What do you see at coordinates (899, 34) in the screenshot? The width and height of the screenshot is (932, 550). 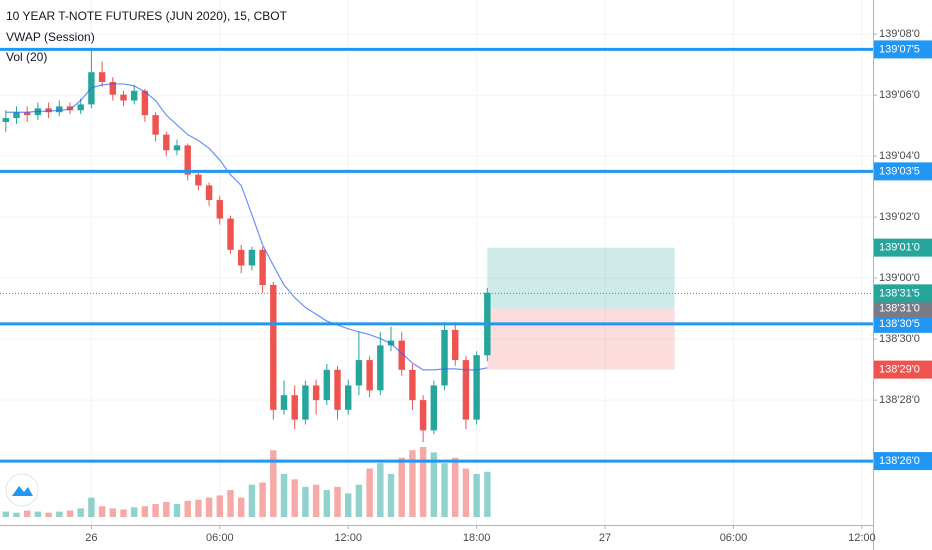 I see `y-tick-label: 139'08'0` at bounding box center [899, 34].